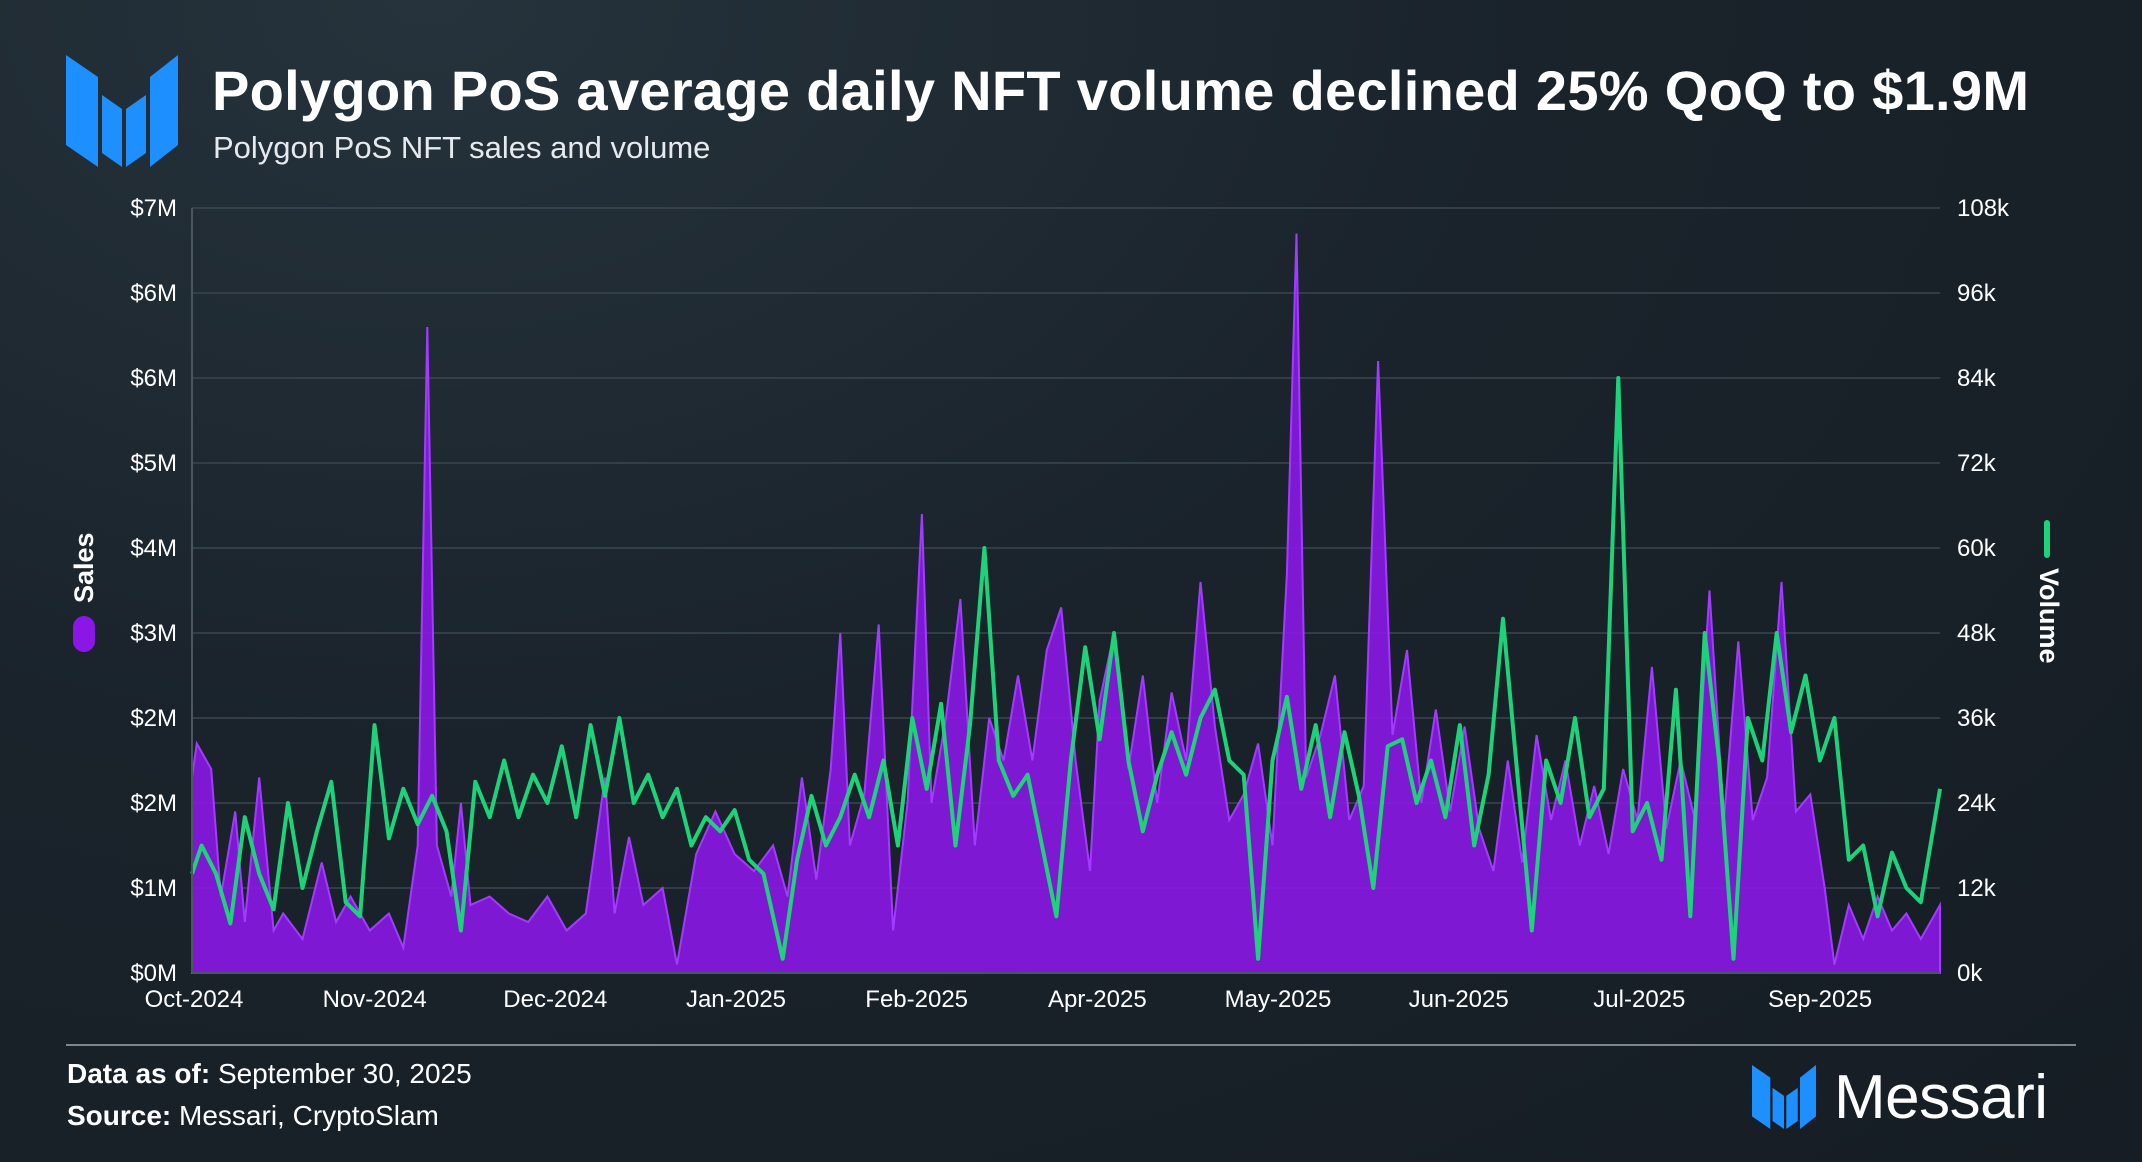  What do you see at coordinates (153, 591) in the screenshot?
I see `left-axis-ticks: $0M $1M $2M $2M $3M $4M $5M $6M $6M $7M` at bounding box center [153, 591].